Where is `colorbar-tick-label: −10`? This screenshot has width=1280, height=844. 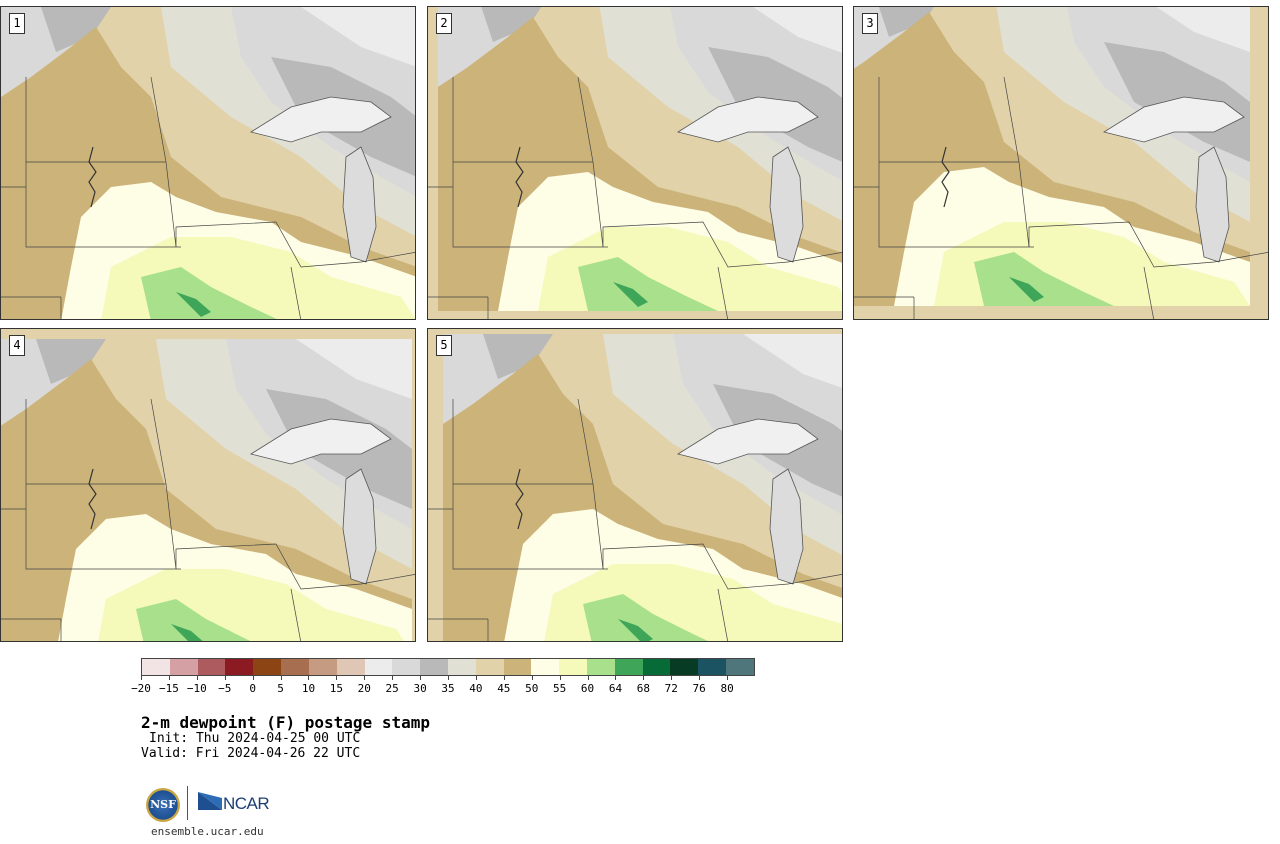
colorbar-tick-label: −10 is located at coordinates (196, 688).